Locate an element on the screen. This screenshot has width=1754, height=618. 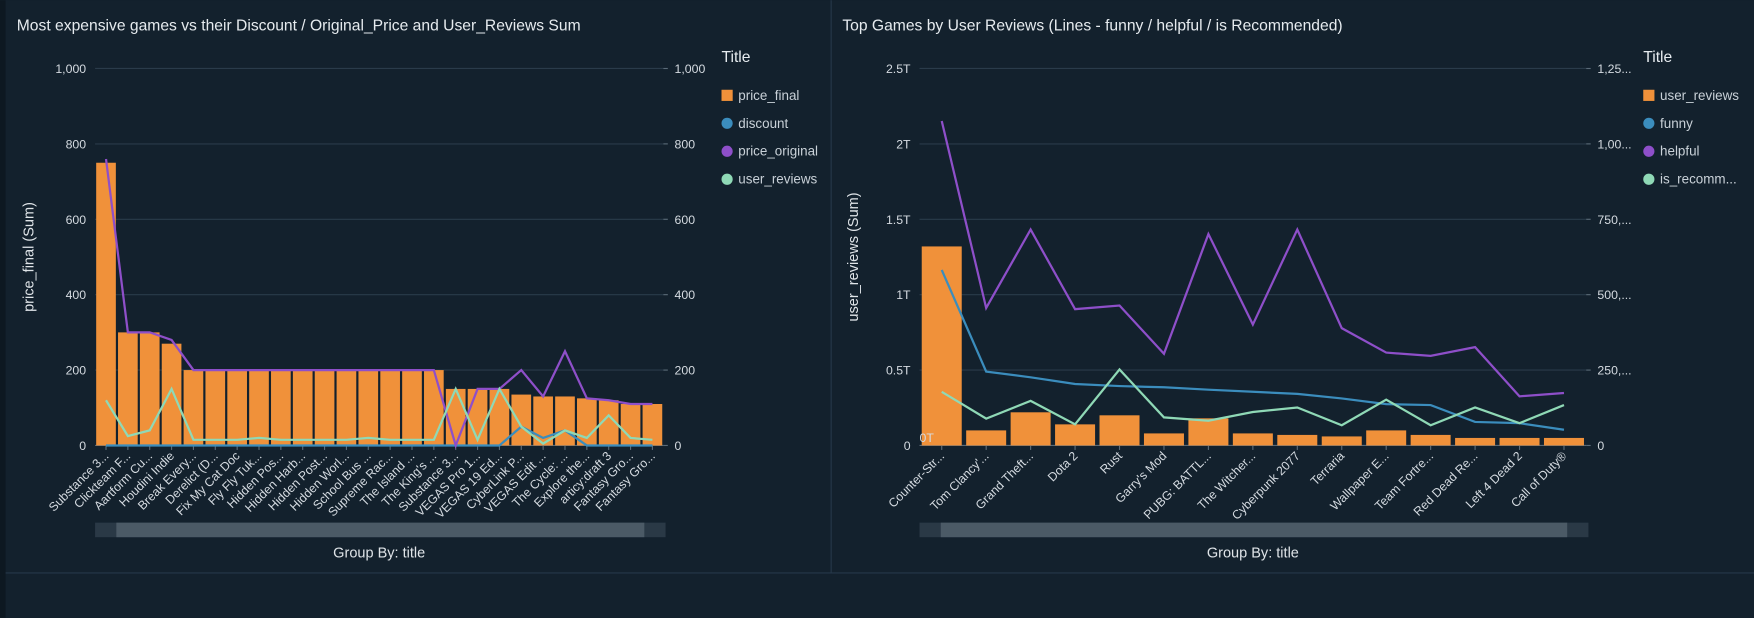
y-tick-label: 1T is located at coordinates (903, 295).